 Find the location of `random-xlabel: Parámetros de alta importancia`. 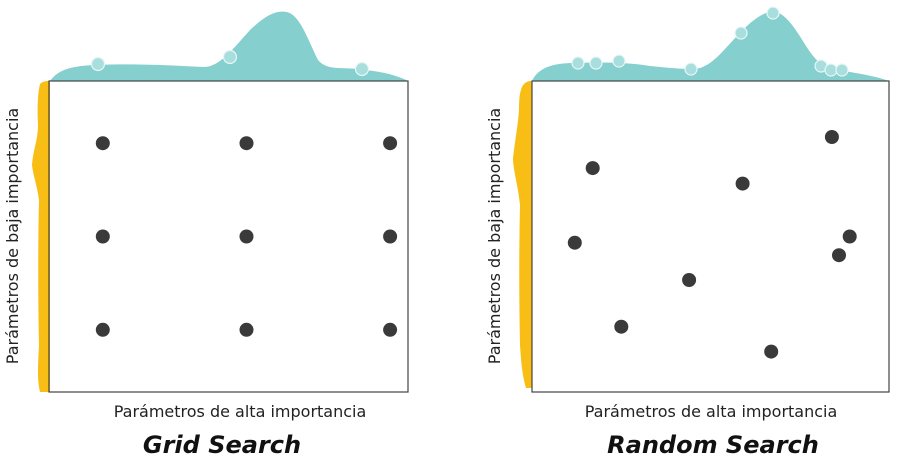

random-xlabel: Parámetros de alta importancia is located at coordinates (711, 411).